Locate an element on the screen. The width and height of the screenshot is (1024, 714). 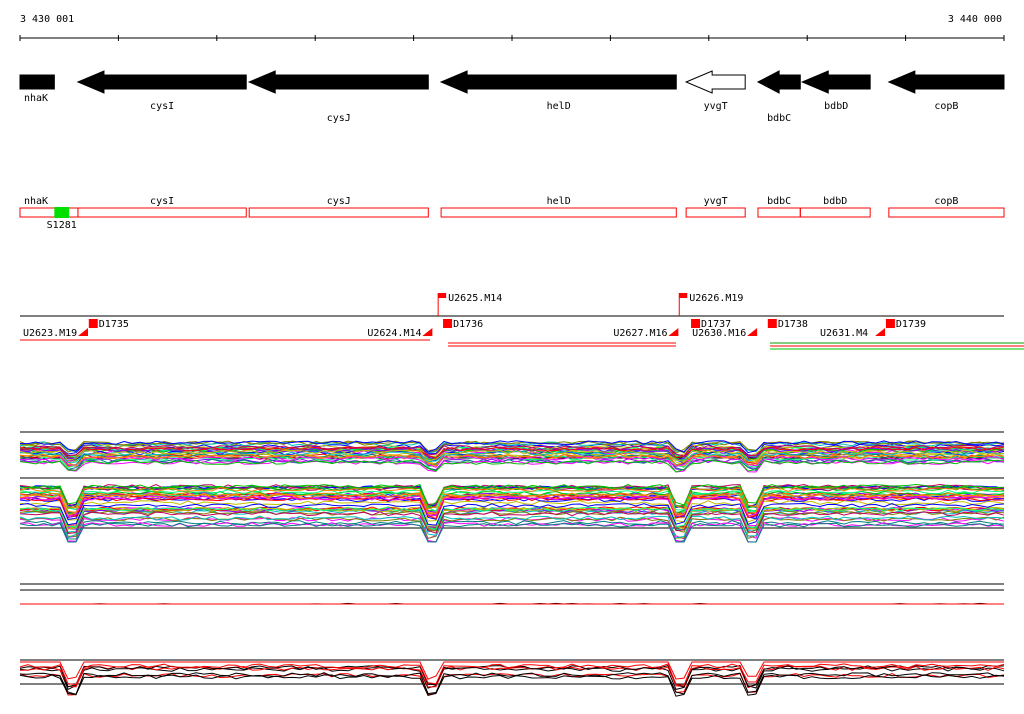
annotation-label-cysI: cysI is located at coordinates (162, 201).